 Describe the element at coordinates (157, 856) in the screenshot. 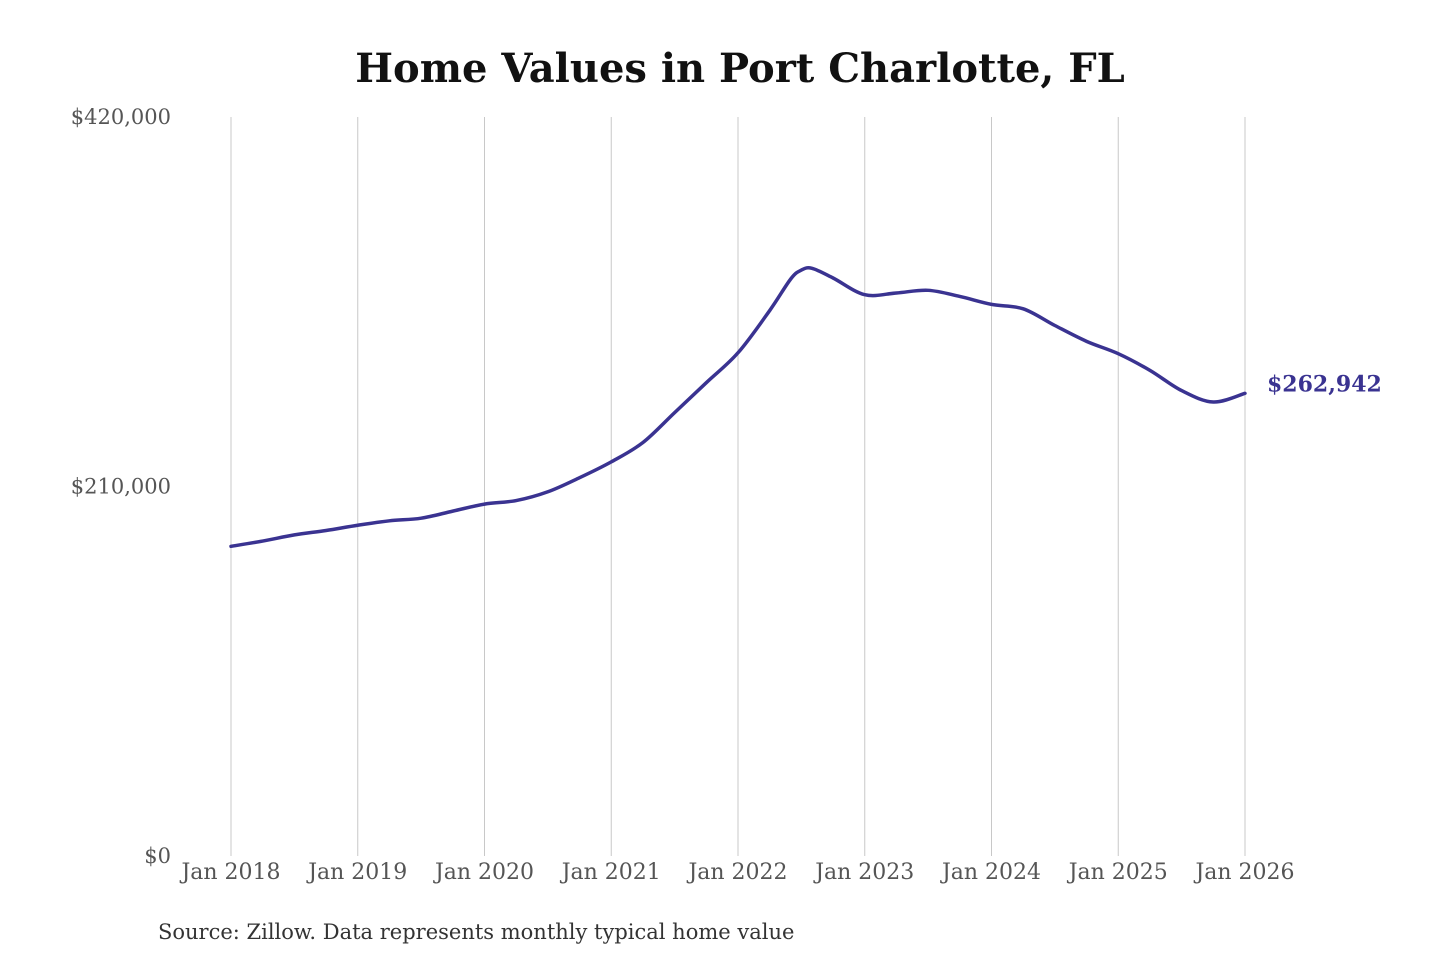

I see `y-tick-label: $0` at that location.